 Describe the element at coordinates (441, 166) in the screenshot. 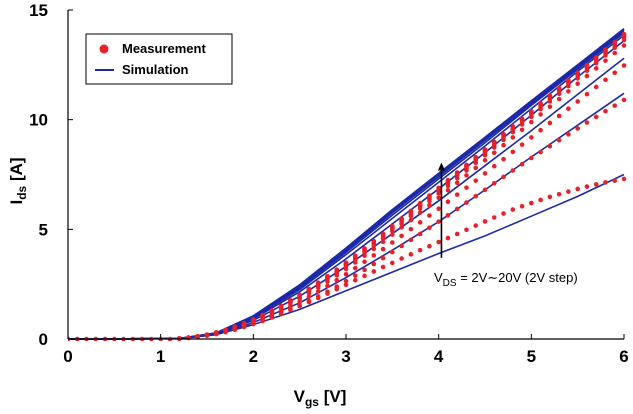

I see `vds-arrow-head` at that location.